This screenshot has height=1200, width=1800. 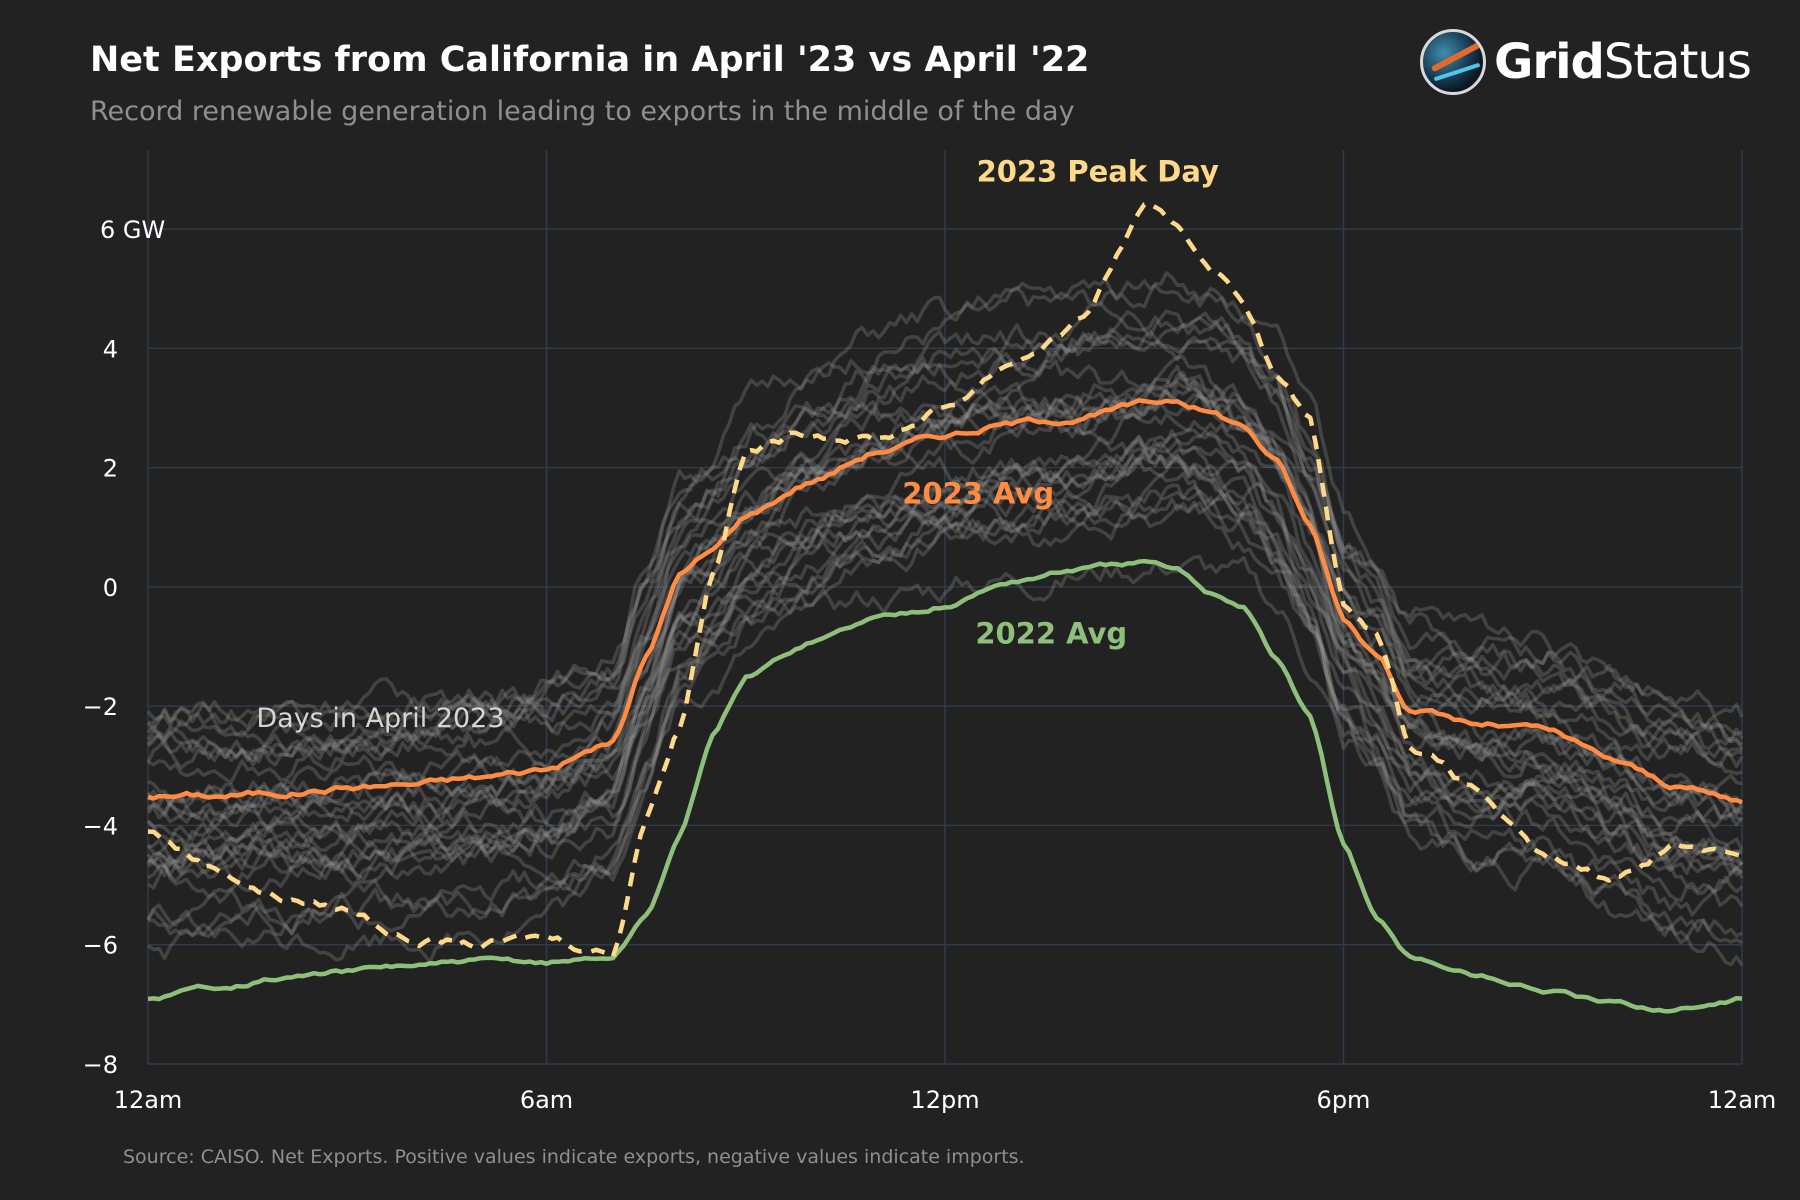 What do you see at coordinates (1453, 62) in the screenshot?
I see `lightning-globe-icon` at bounding box center [1453, 62].